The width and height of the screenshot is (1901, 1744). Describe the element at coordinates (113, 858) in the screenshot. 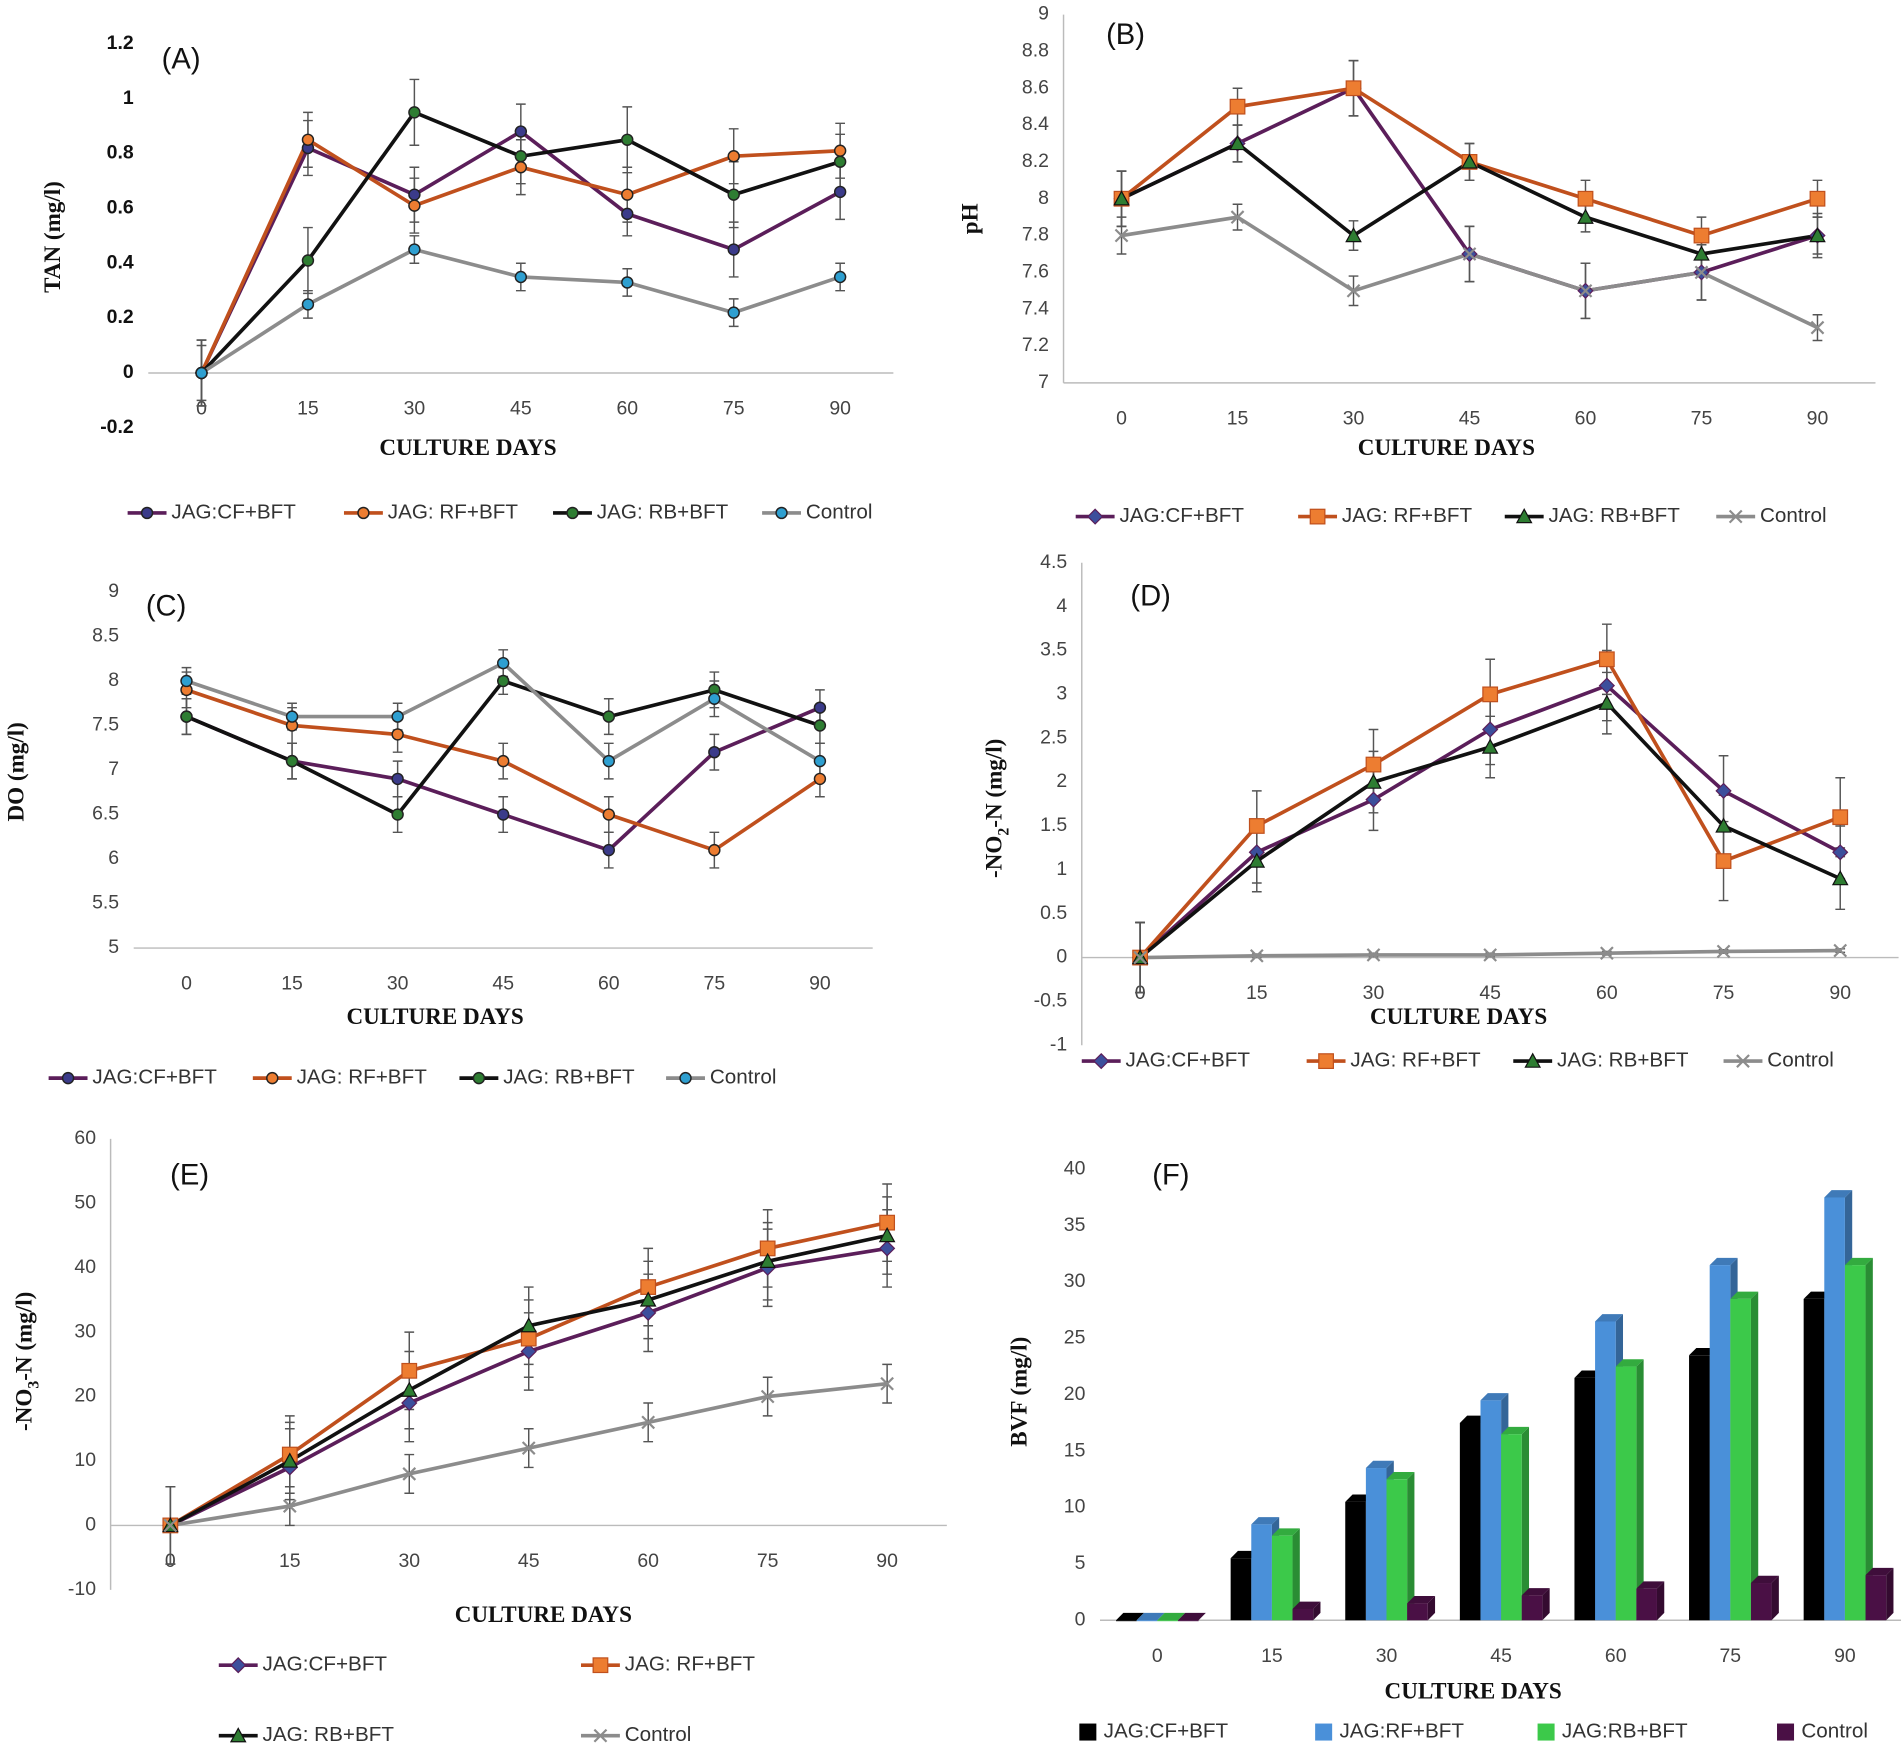

I see `y-tick-label: 6` at that location.